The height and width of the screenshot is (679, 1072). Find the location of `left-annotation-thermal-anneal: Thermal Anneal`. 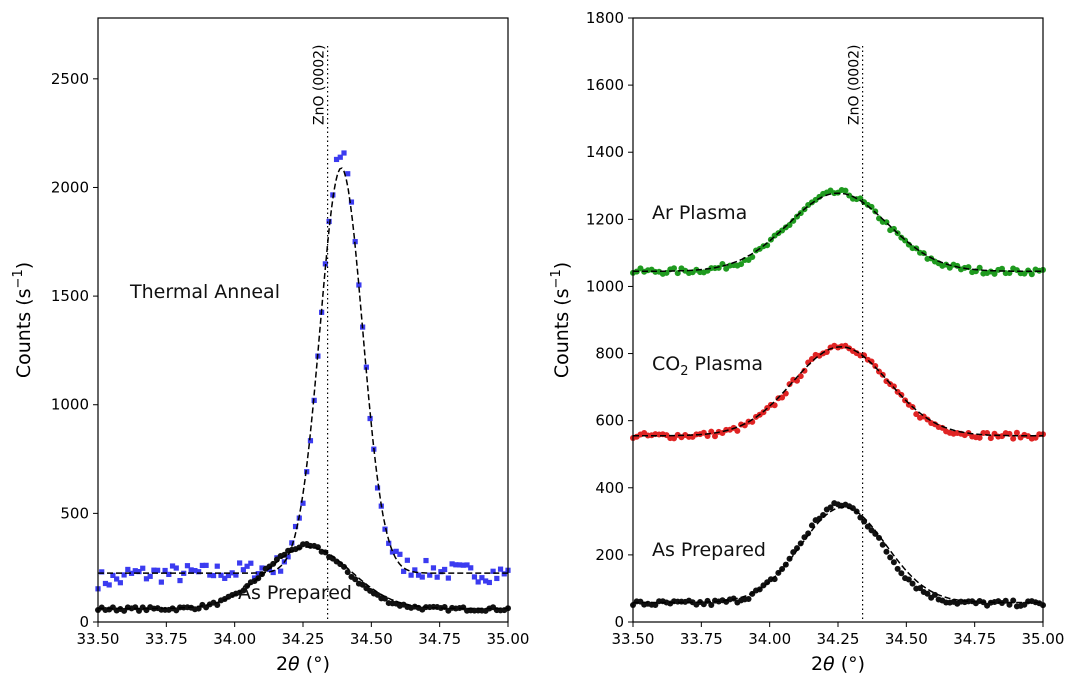

left-annotation-thermal-anneal: Thermal Anneal is located at coordinates (204, 292).